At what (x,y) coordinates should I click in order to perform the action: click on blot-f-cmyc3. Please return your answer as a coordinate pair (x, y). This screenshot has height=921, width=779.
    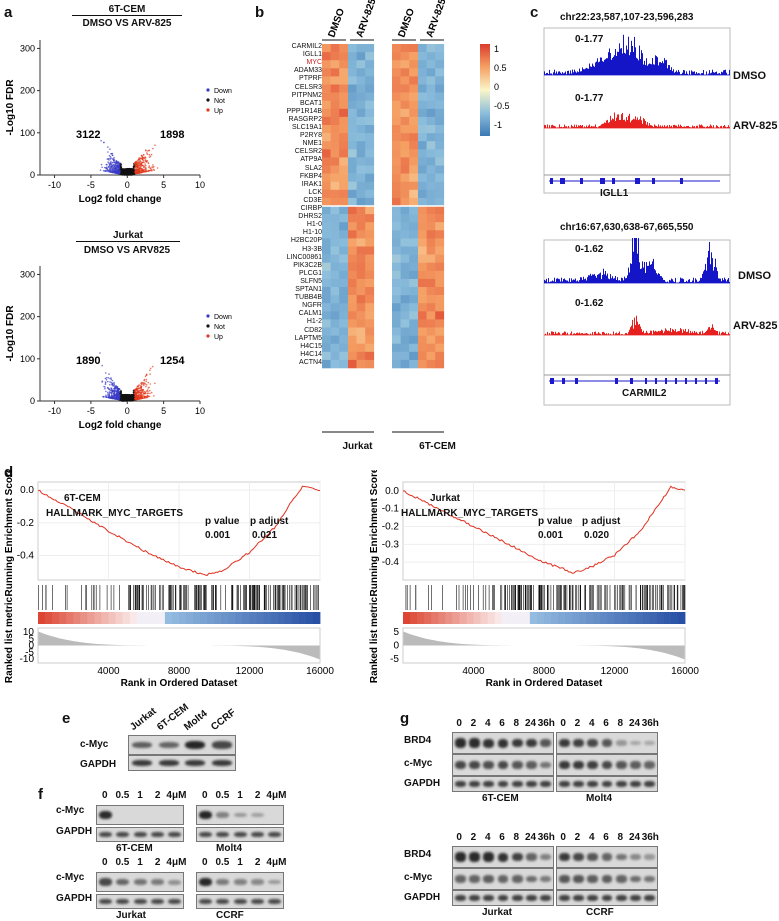
    Looking at the image, I should click on (140, 882).